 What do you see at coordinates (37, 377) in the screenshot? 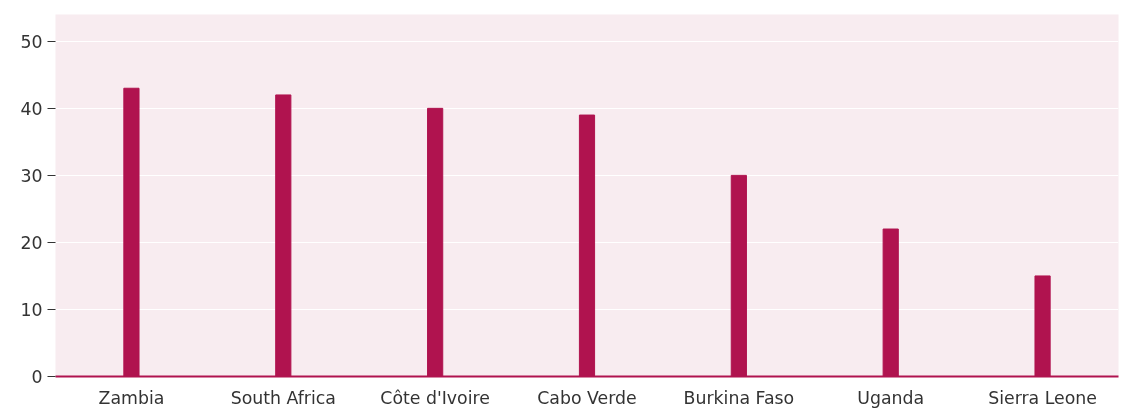
I see `y-tick-label: 0` at bounding box center [37, 377].